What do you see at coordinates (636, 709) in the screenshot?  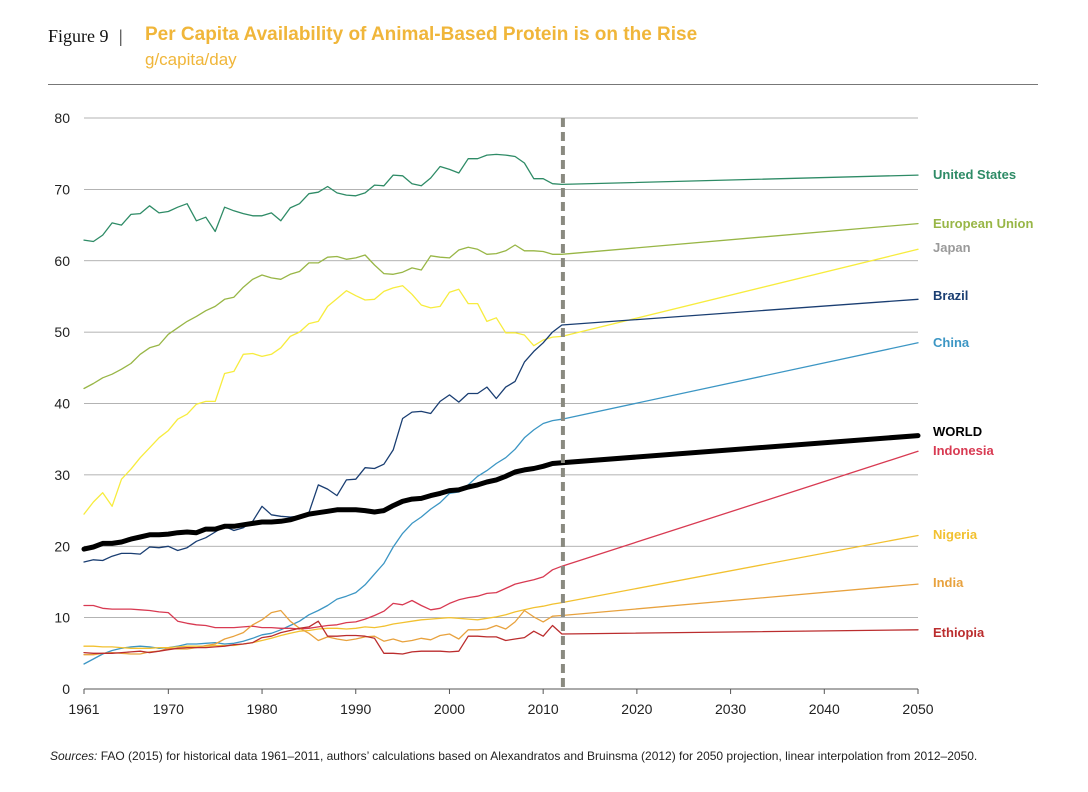 I see `x-tick-label-2020: 2020` at bounding box center [636, 709].